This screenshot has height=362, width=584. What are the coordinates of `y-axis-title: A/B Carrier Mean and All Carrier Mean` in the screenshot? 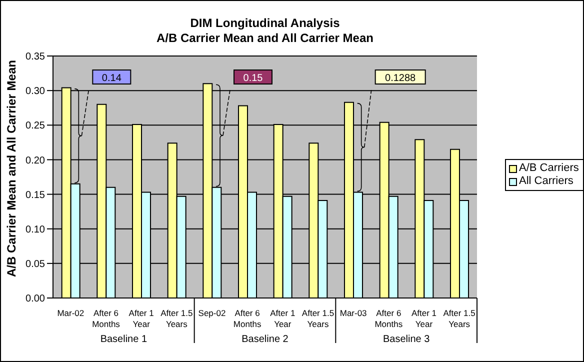 It's located at (11, 168).